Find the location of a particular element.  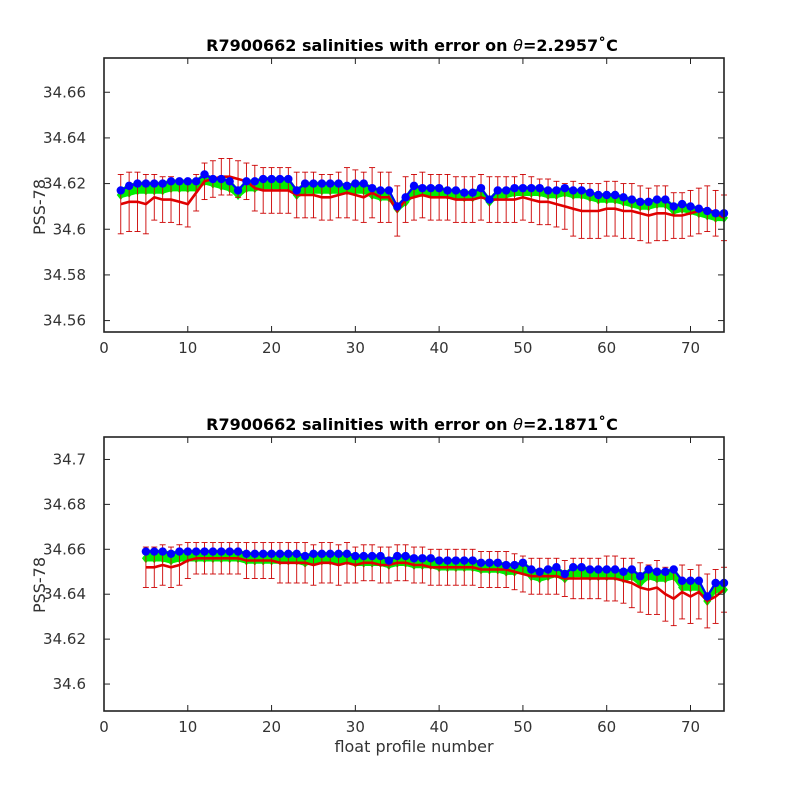

top-x-tick-label: 40 is located at coordinates (439, 348).